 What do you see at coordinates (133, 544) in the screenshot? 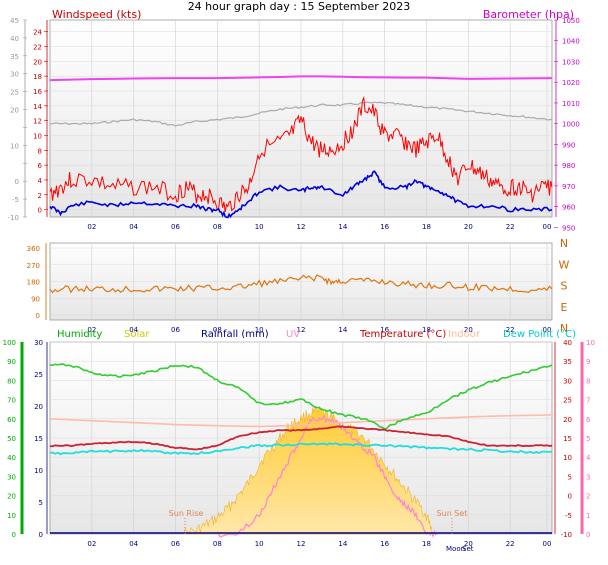
I see `climate-x-tick: 04` at bounding box center [133, 544].